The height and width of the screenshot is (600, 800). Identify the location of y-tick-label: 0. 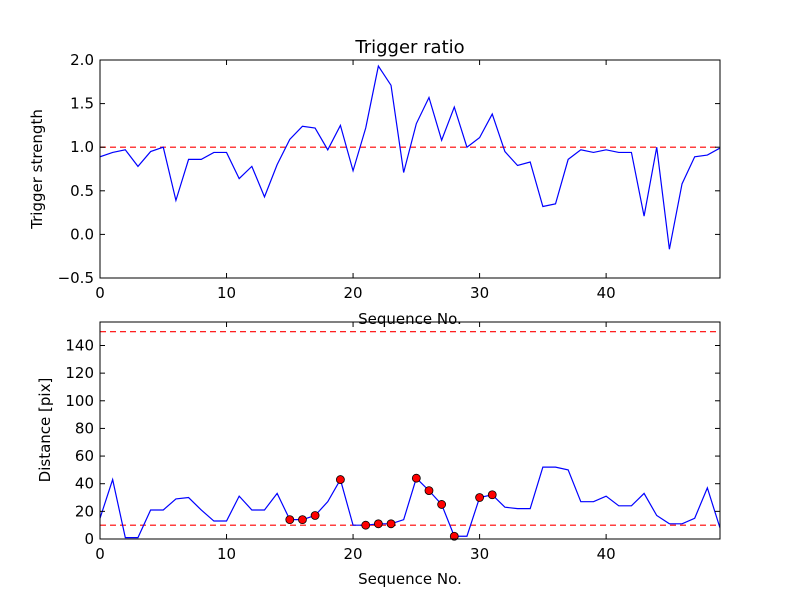
(89, 539).